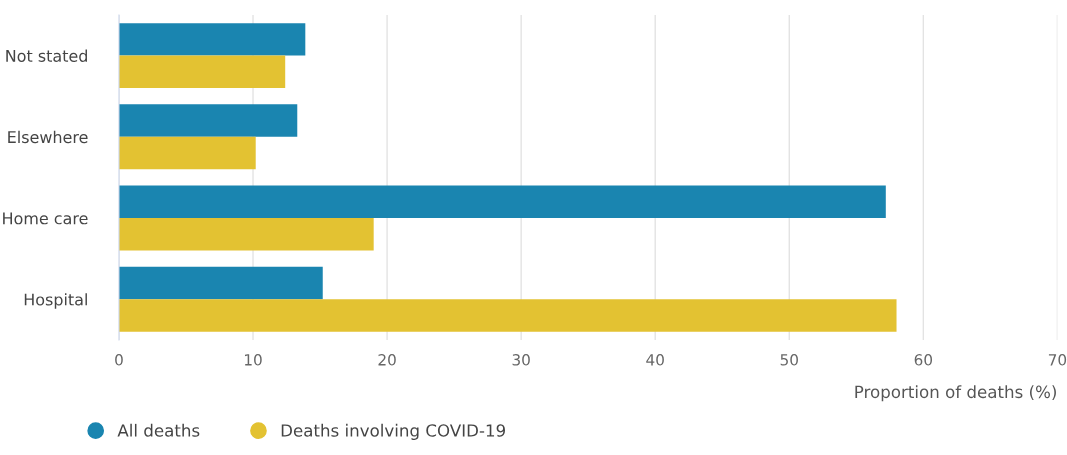  Describe the element at coordinates (789, 360) in the screenshot. I see `x-tick-label: 50` at that location.